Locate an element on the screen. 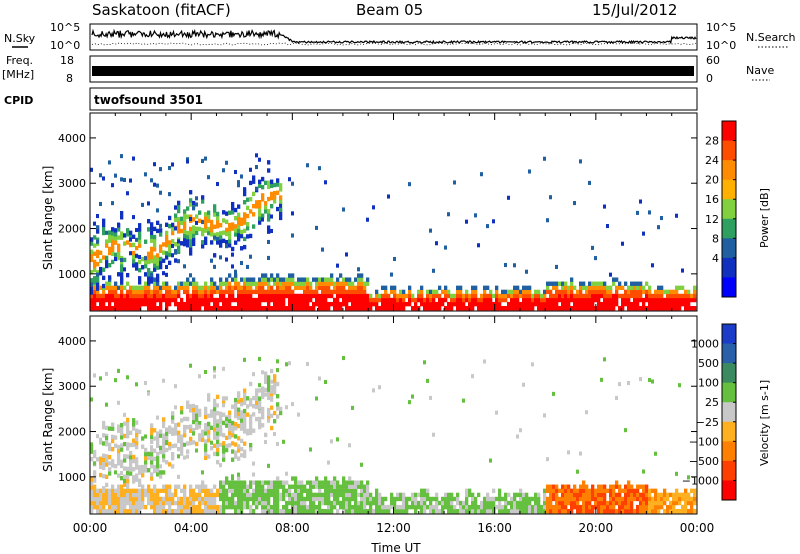  nave-tick-top: 60 is located at coordinates (713, 60).